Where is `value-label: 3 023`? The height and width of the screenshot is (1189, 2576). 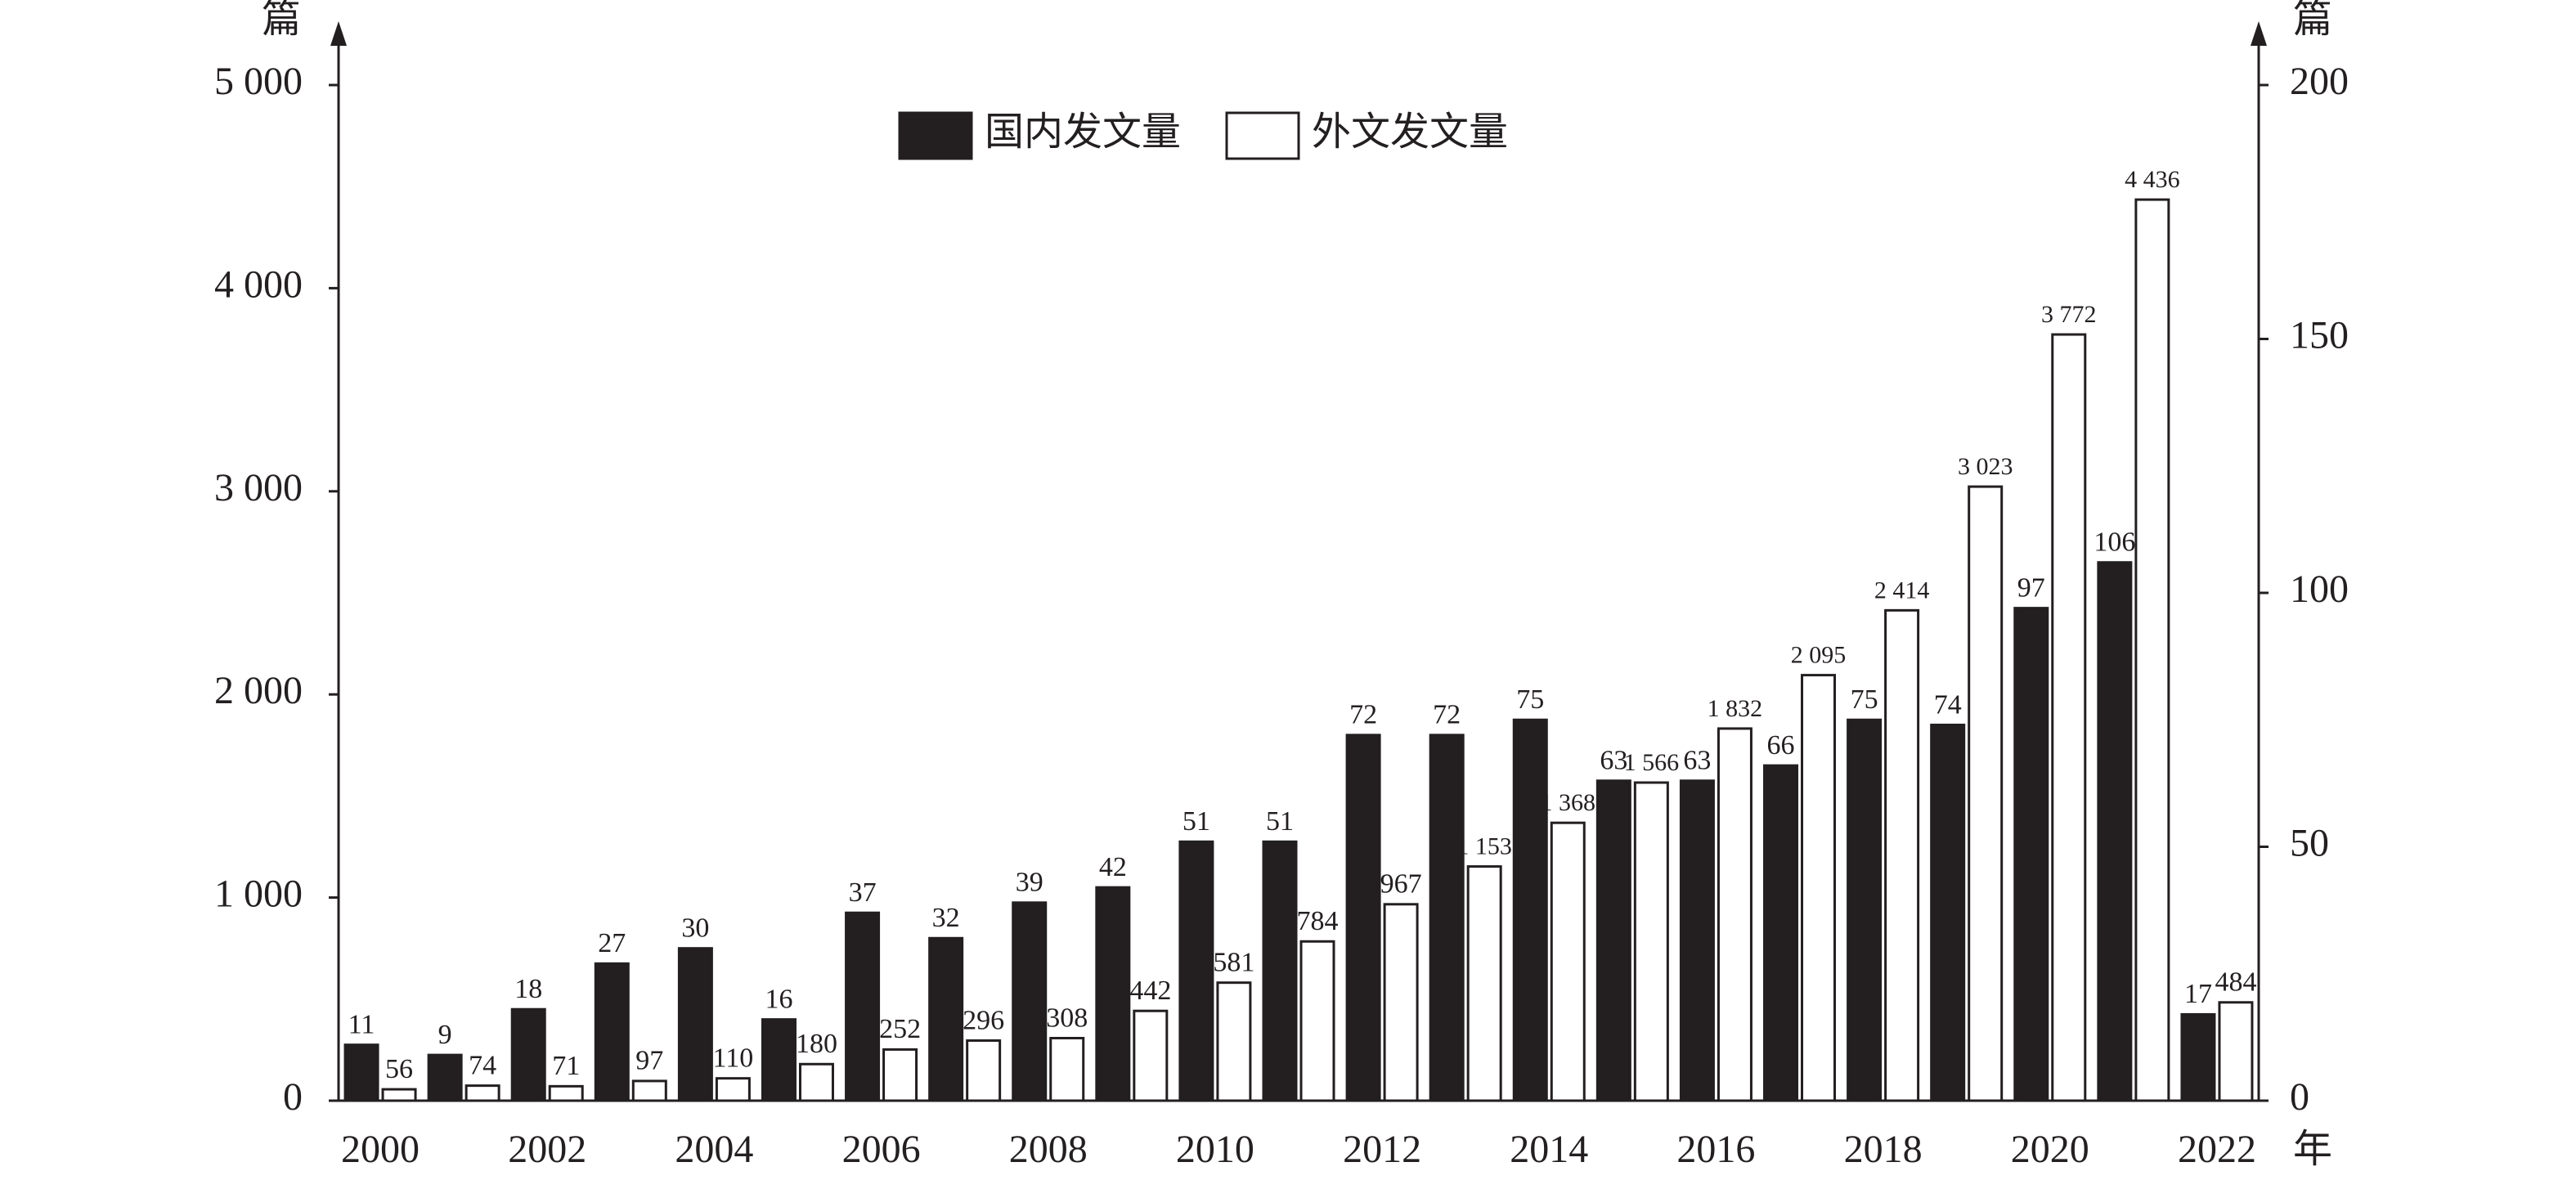 value-label: 3 023 is located at coordinates (1986, 466).